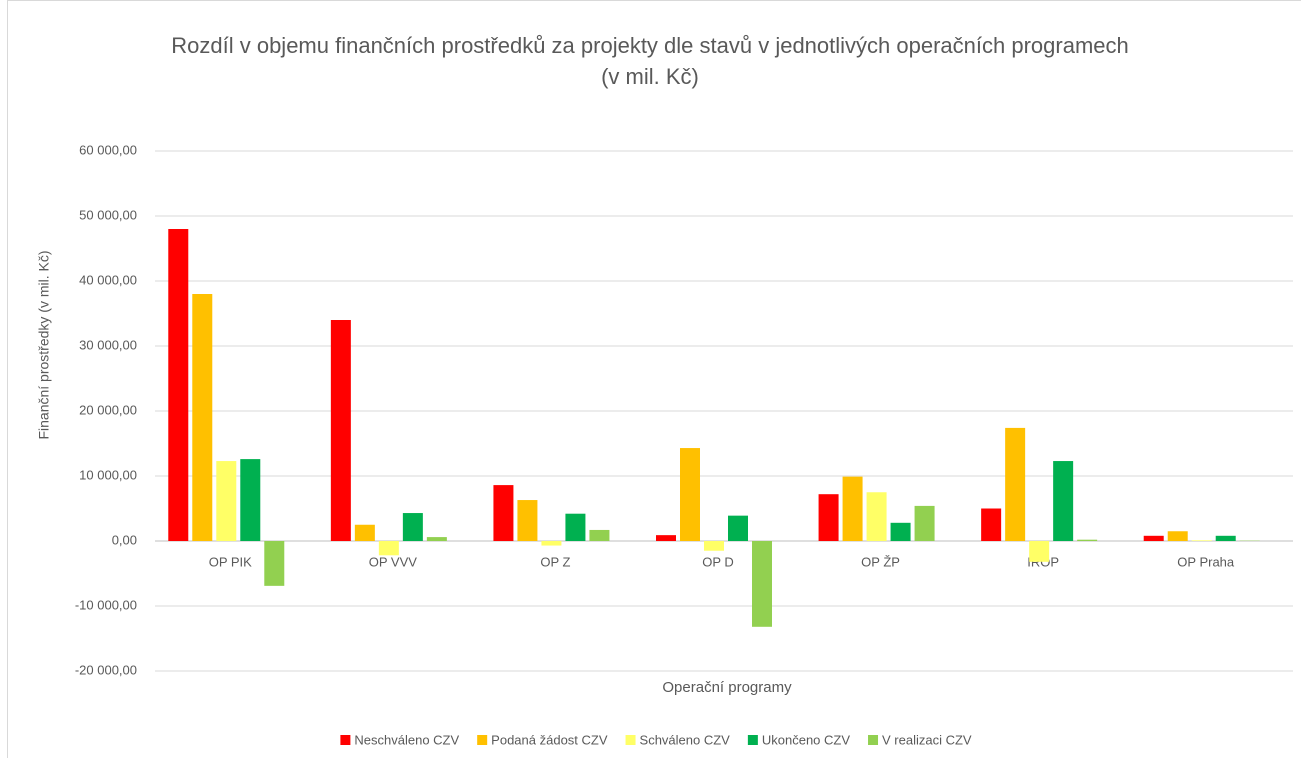 Image resolution: width=1301 pixels, height=758 pixels. I want to click on y-tick-label: 30 000,00, so click(108, 344).